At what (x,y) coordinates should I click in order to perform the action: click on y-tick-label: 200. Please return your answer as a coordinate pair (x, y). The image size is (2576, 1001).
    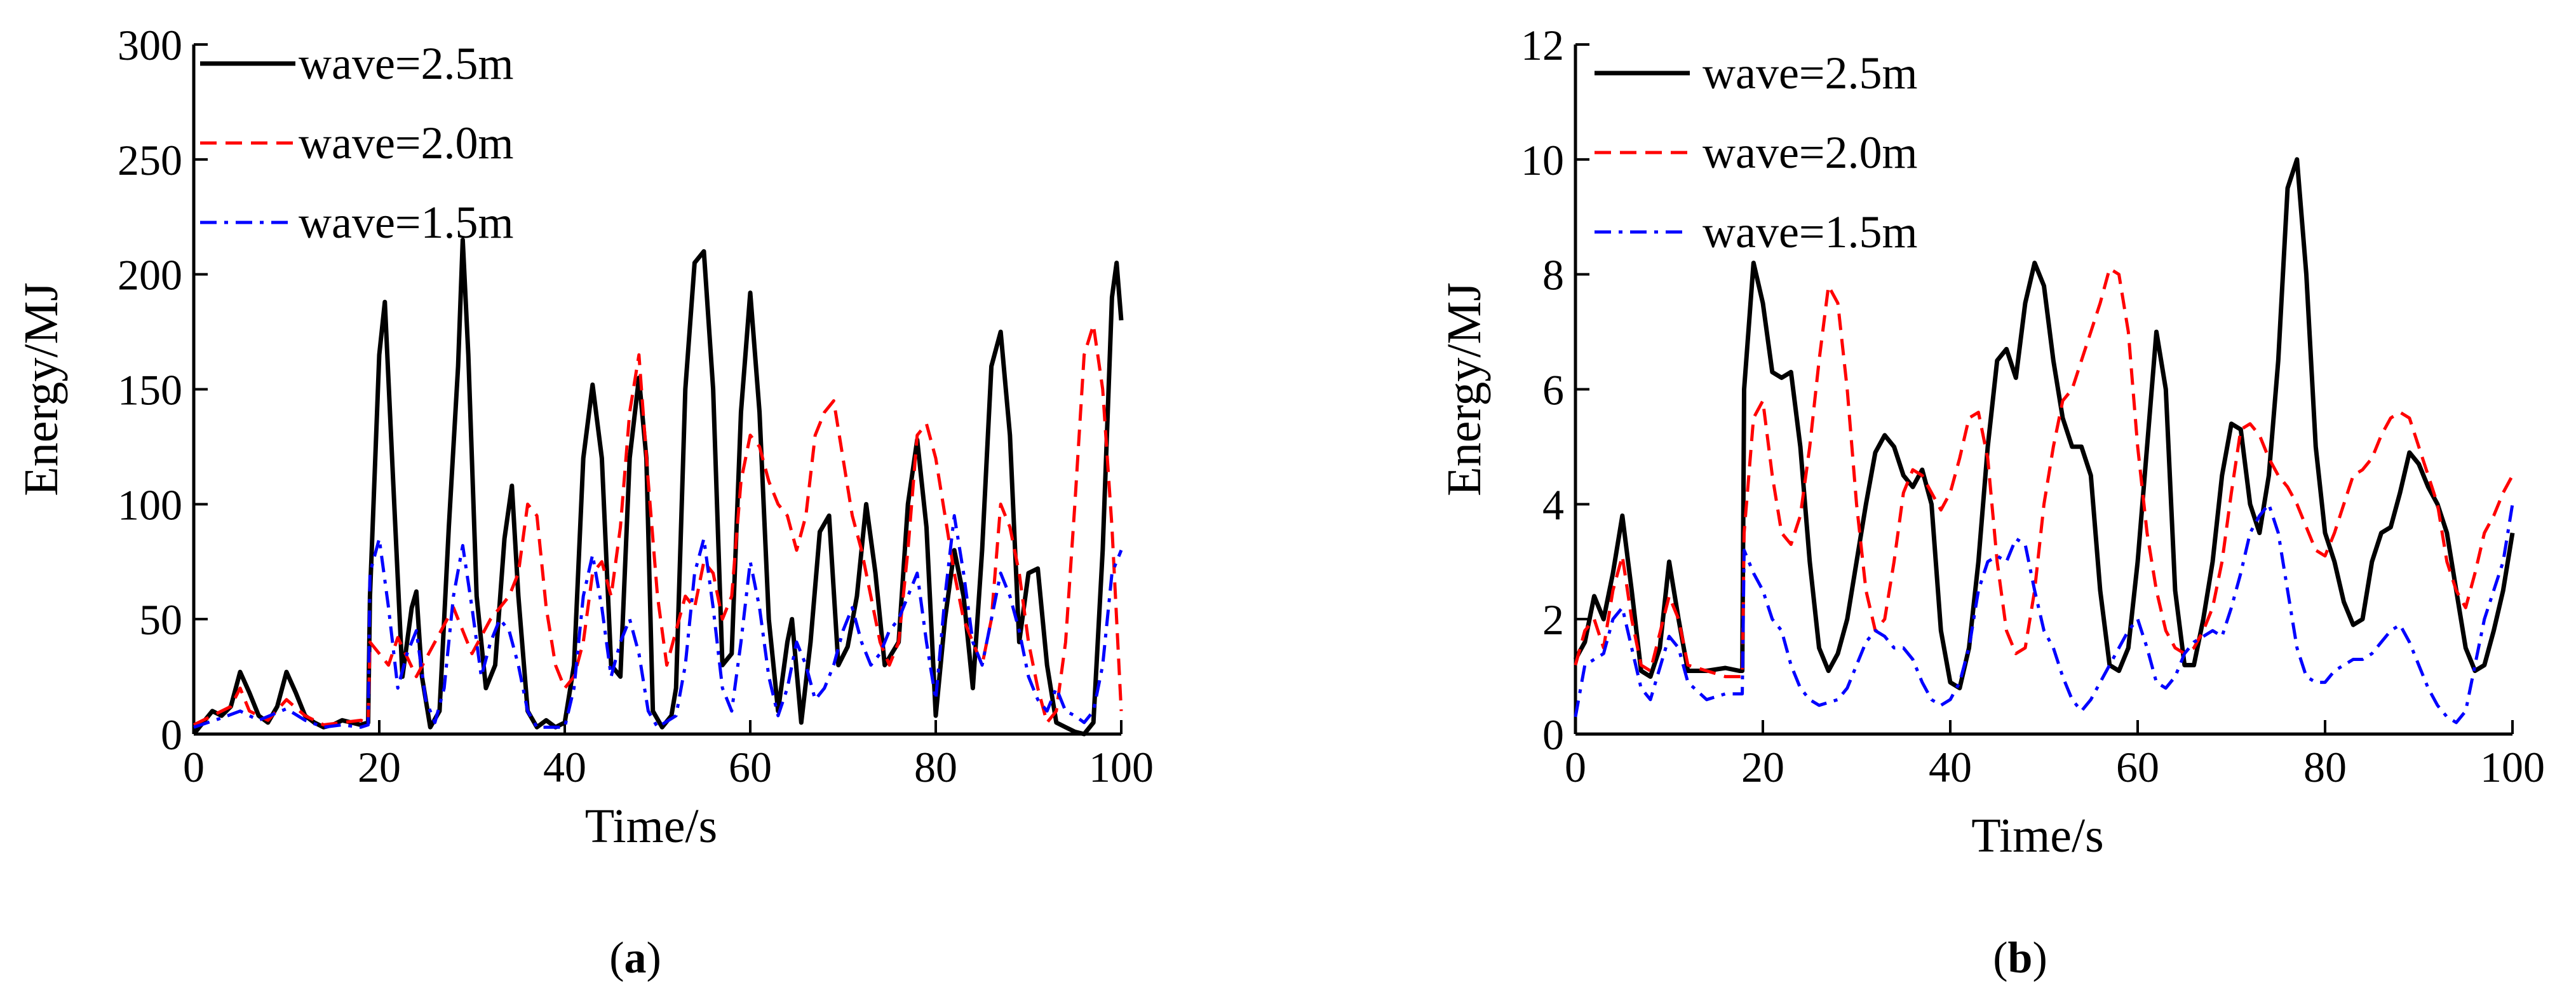
    Looking at the image, I should click on (150, 275).